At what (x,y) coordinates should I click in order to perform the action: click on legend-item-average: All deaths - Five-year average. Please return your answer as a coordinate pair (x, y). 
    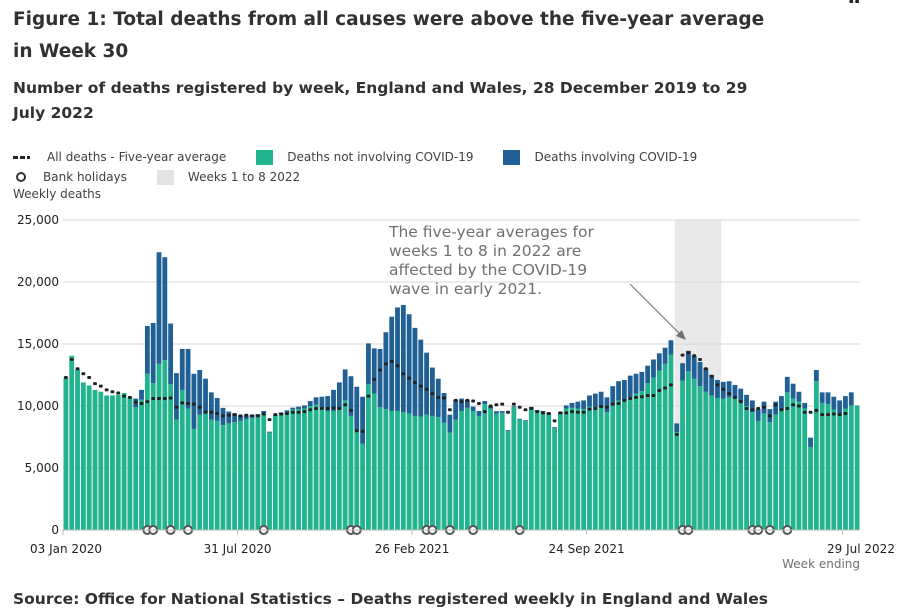
    Looking at the image, I should click on (119, 157).